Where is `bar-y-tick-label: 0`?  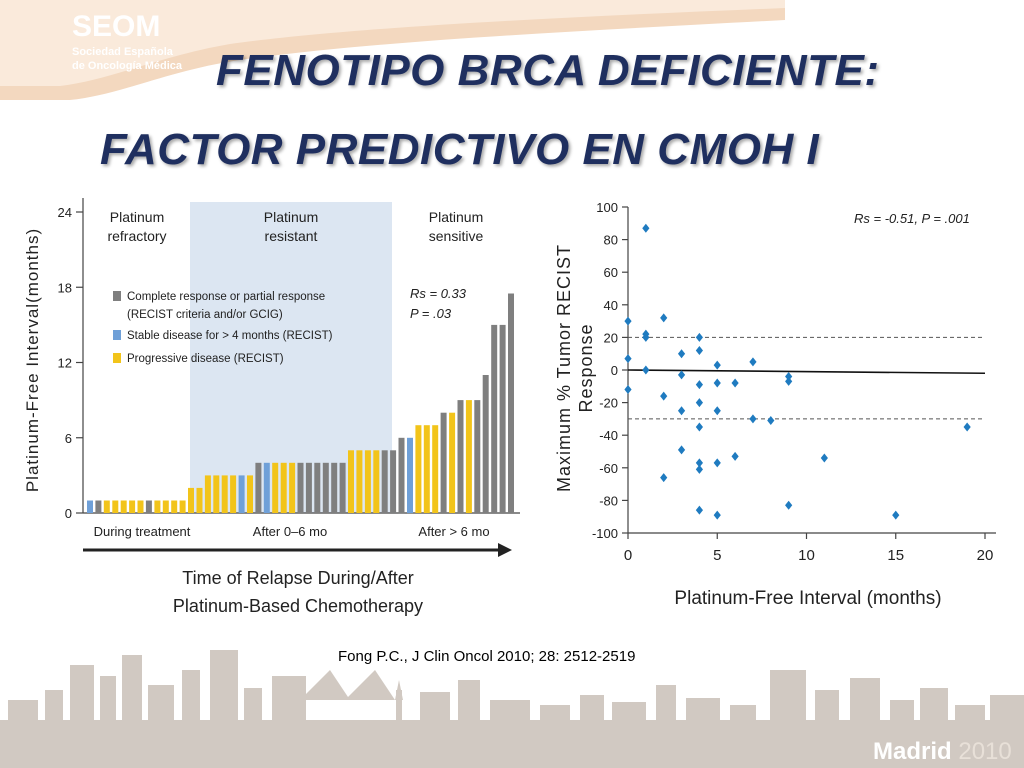
bar-y-tick-label: 0 is located at coordinates (68, 513).